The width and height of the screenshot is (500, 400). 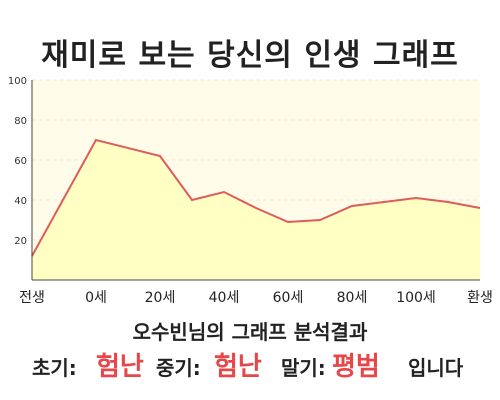 I want to click on x-tick-label-1: 0세, so click(x=96, y=298).